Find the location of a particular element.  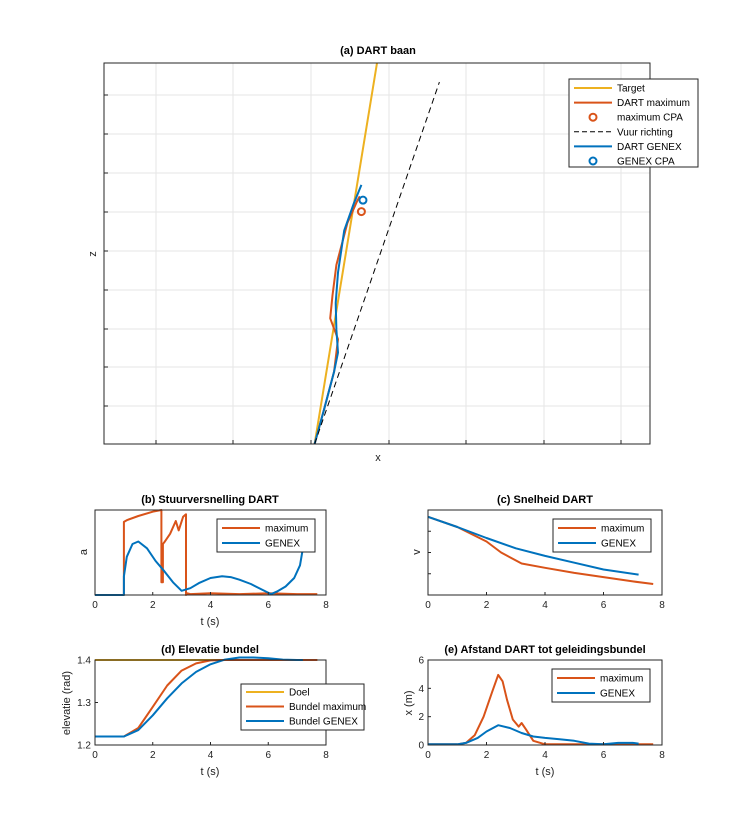

y-tick-label: 4 is located at coordinates (421, 689).